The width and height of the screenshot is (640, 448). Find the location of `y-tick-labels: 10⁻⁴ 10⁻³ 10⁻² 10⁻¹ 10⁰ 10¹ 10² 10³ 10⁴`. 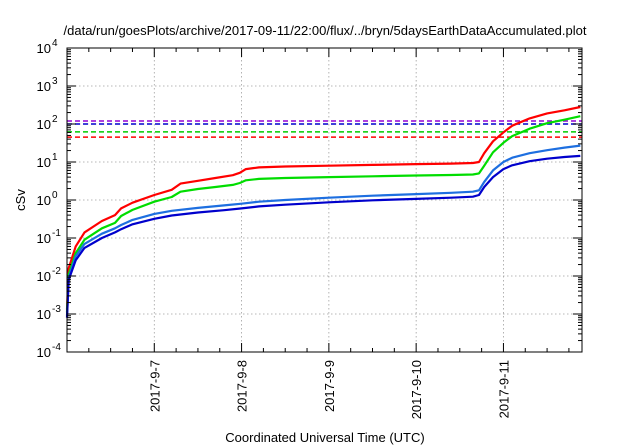

y-tick-labels: 10⁻⁴ 10⁻³ 10⁻² 10⁻¹ 10⁰ 10¹ 10² 10³ 10⁴ is located at coordinates (49, 199).